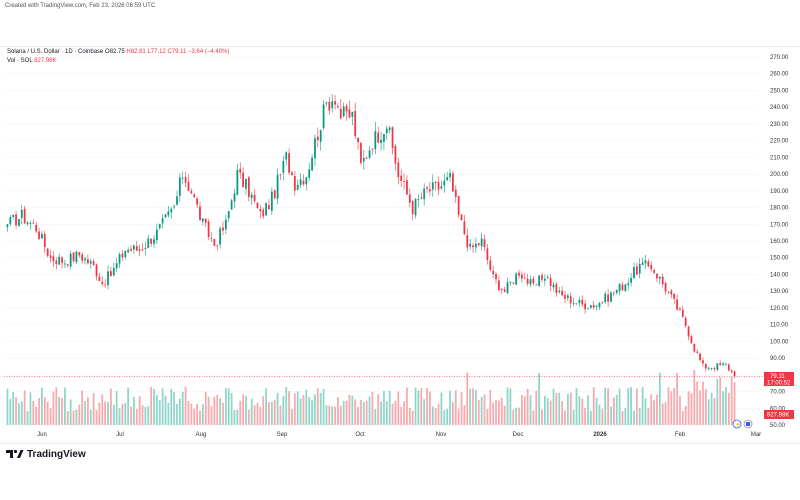 This screenshot has width=800, height=500. What do you see at coordinates (737, 424) in the screenshot?
I see `dividend-event-icon` at bounding box center [737, 424].